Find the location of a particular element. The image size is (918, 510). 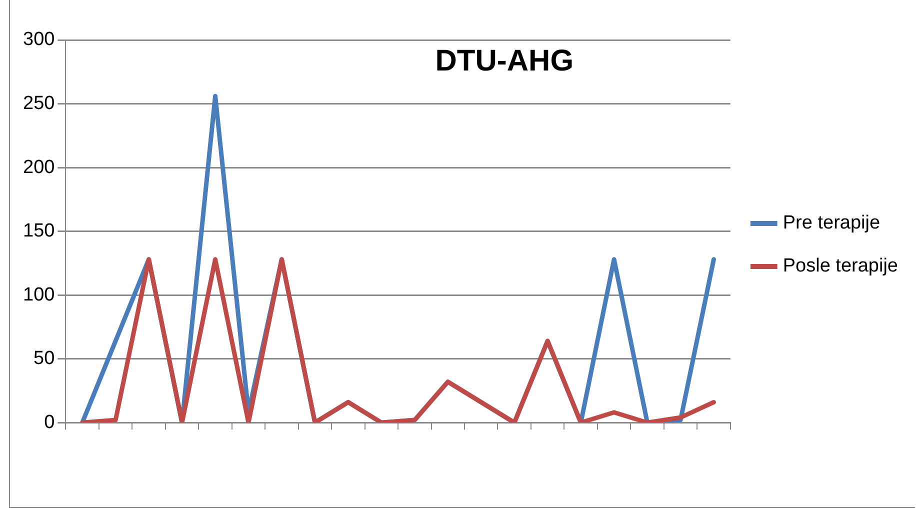

y-tick-label: 150 is located at coordinates (39, 231).